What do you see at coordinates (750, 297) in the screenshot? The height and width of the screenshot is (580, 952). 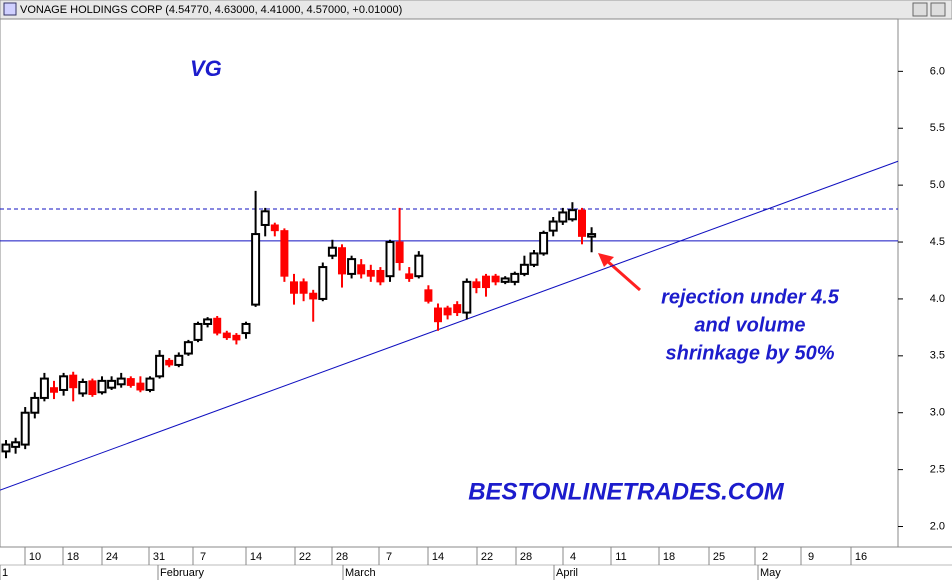 I see `annotation: rejection under 4.5` at bounding box center [750, 297].